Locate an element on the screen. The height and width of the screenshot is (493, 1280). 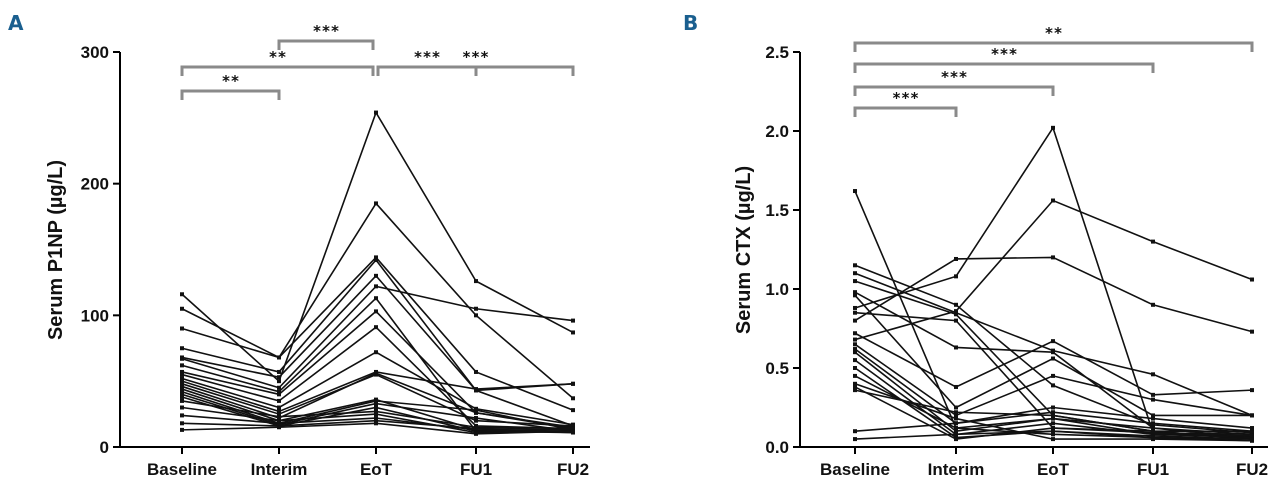
panel-a-significance-label: *** is located at coordinates (426, 57).